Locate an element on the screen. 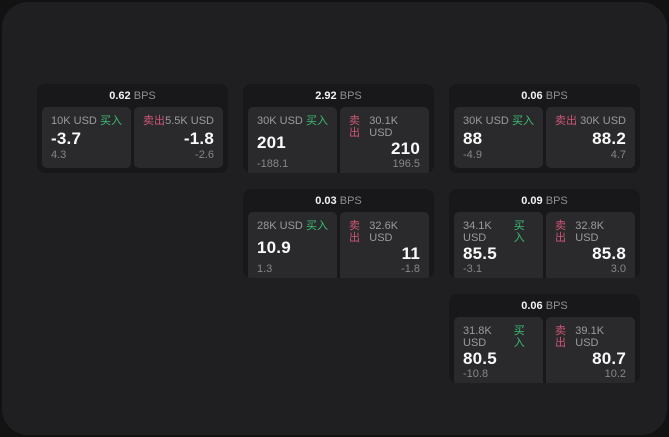  sell-price: 210 is located at coordinates (405, 148).